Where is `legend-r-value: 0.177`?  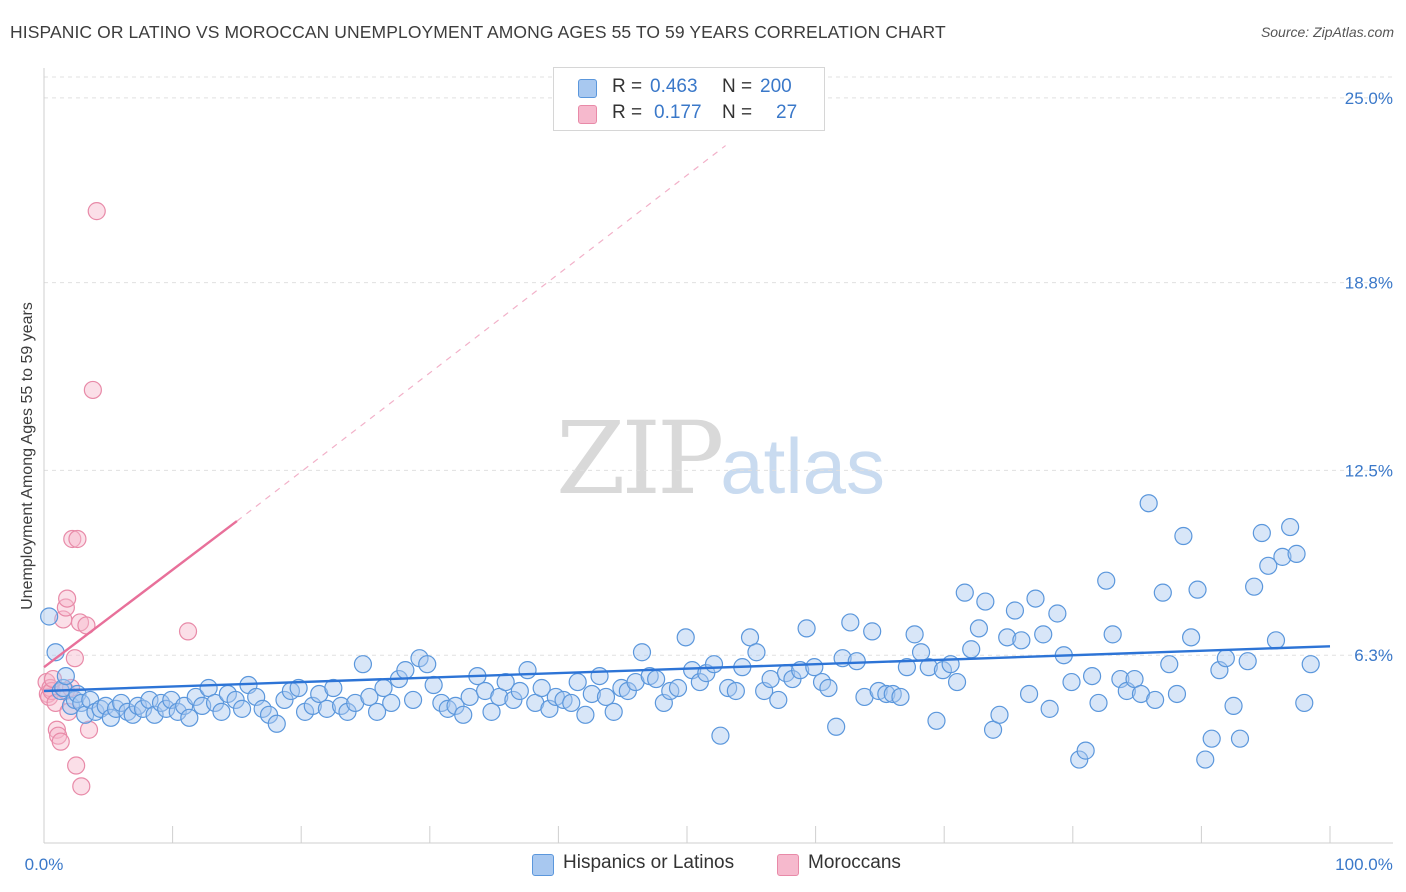
legend-r-value: 0.177 is located at coordinates (678, 112).